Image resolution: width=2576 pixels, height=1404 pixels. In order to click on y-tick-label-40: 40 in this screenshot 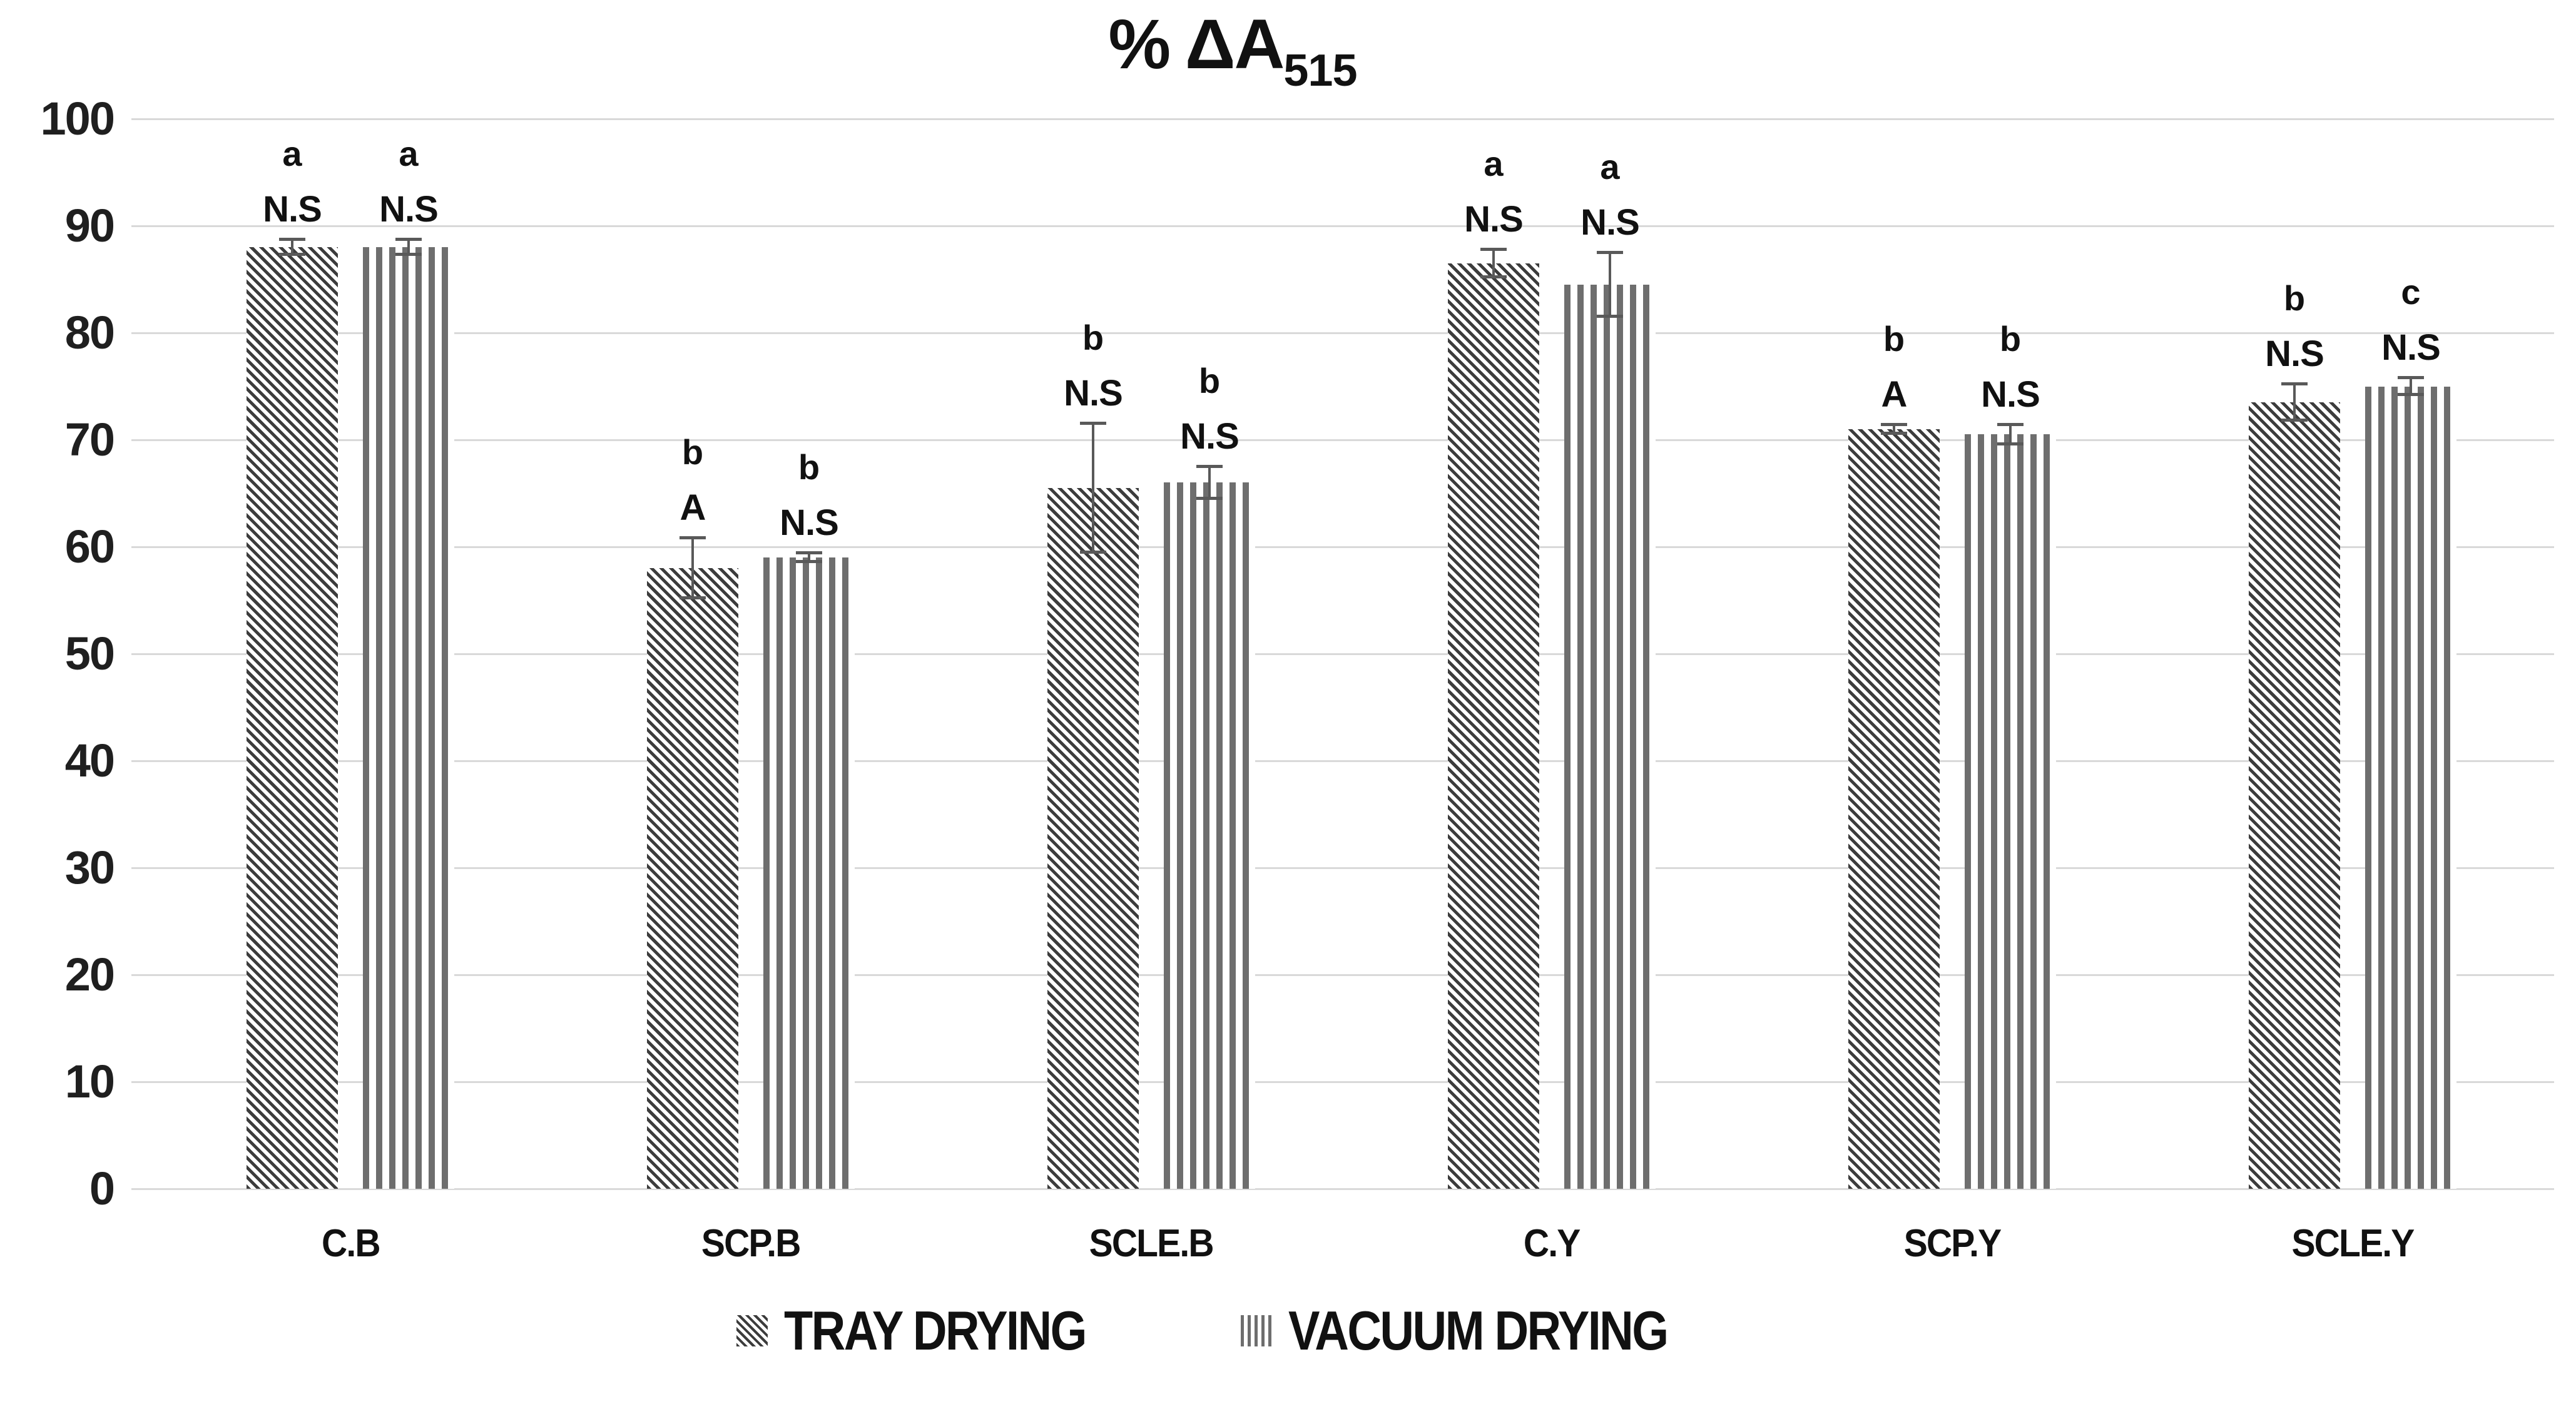, I will do `click(90, 760)`.